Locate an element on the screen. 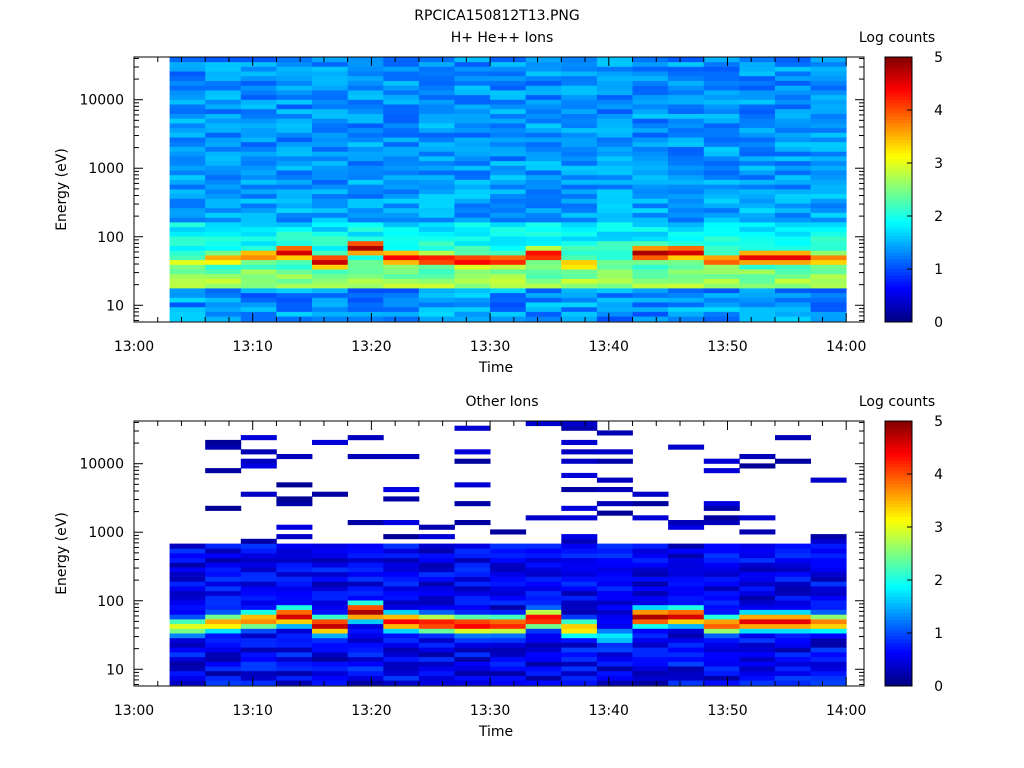 The width and height of the screenshot is (1024, 768). figure-title: RPCICA150812T13.PNG is located at coordinates (496, 16).